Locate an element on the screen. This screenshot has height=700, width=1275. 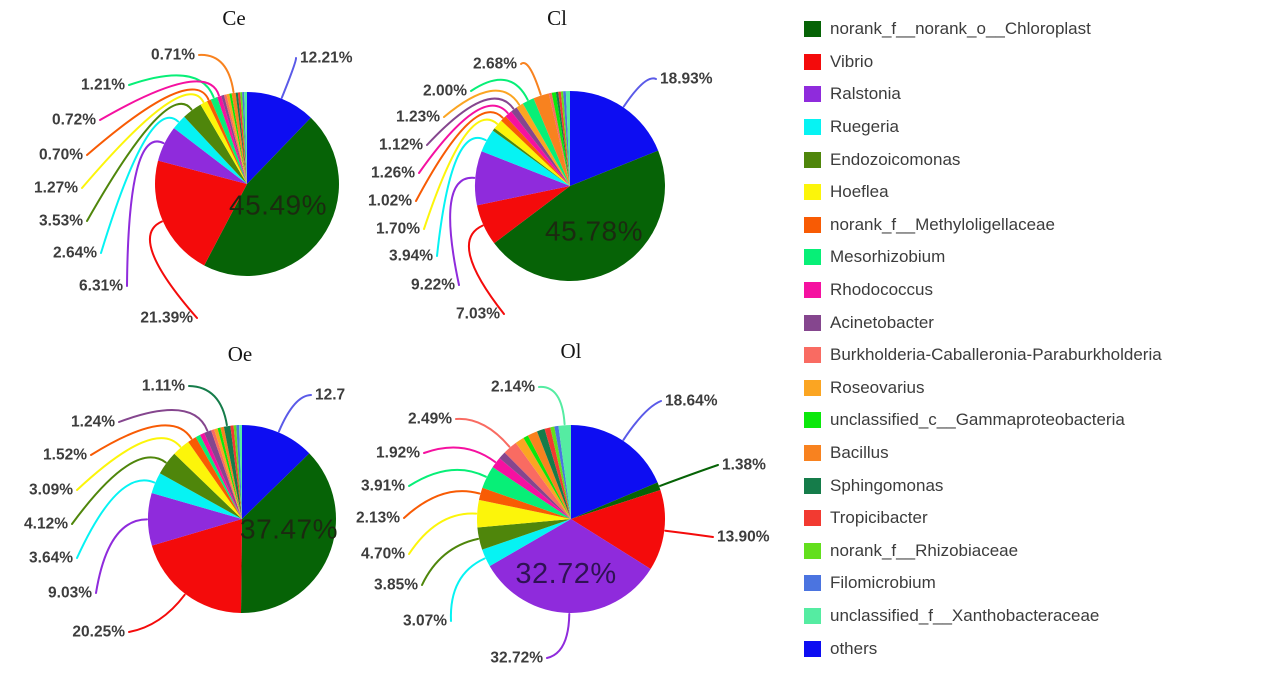
callout-label: 2.68% is located at coordinates (495, 64).